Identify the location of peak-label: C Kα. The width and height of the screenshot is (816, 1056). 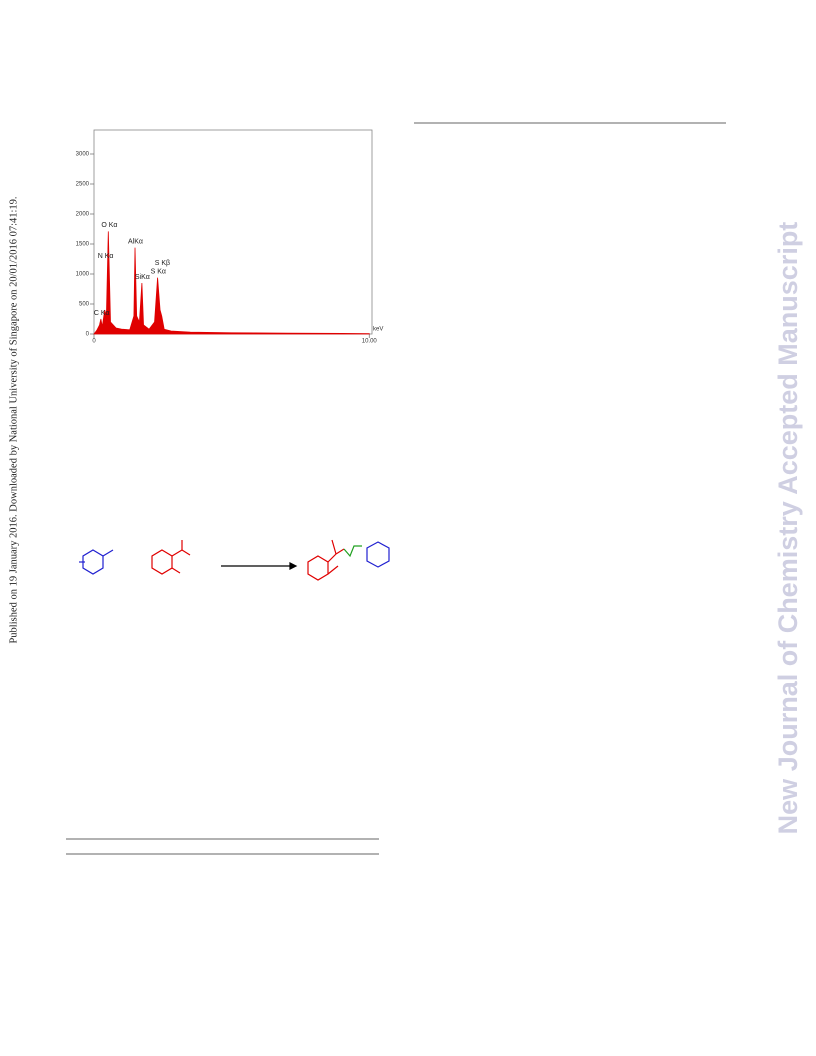
(102, 313).